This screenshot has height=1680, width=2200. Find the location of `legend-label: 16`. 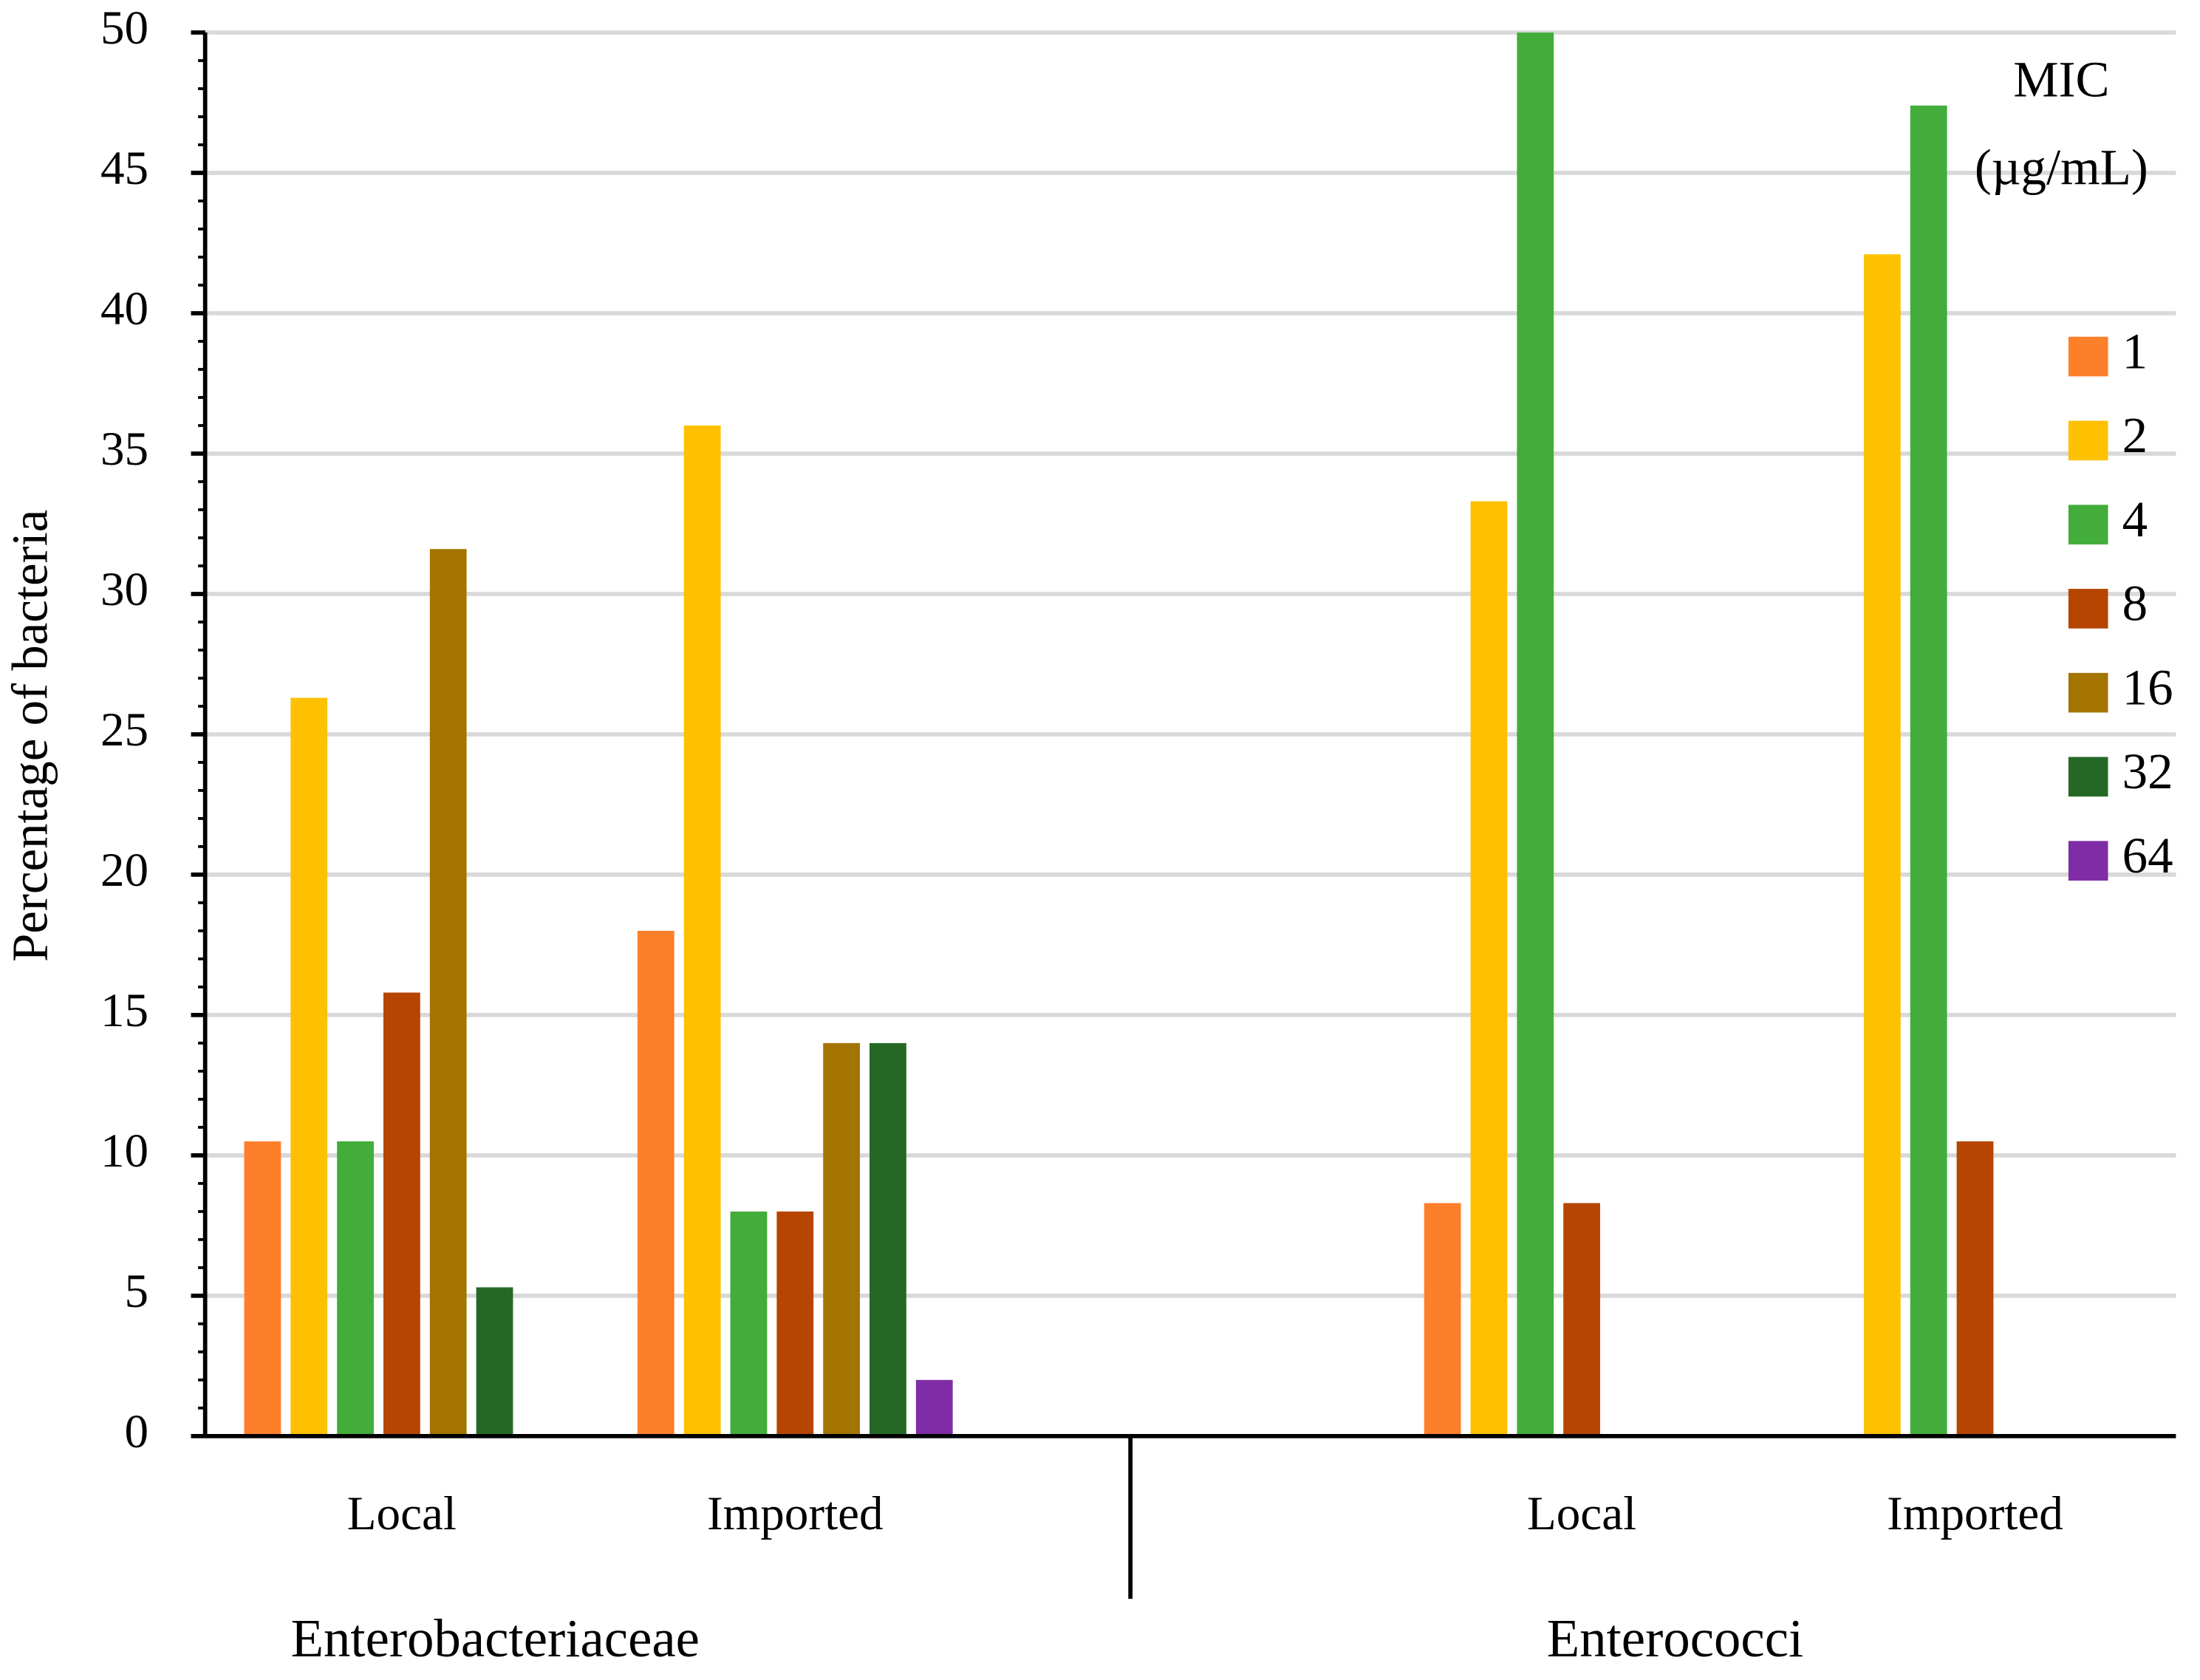

legend-label: 16 is located at coordinates (2147, 687).